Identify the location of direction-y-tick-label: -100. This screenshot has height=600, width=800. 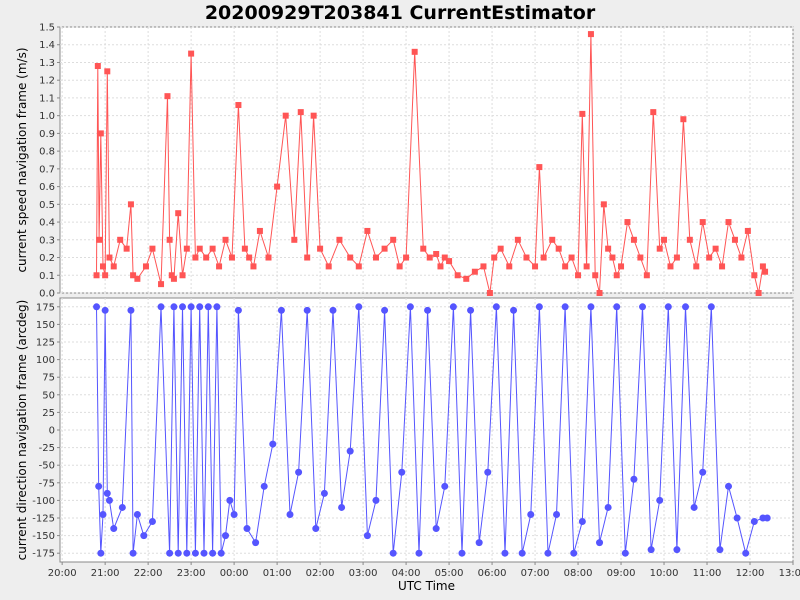
(43, 501).